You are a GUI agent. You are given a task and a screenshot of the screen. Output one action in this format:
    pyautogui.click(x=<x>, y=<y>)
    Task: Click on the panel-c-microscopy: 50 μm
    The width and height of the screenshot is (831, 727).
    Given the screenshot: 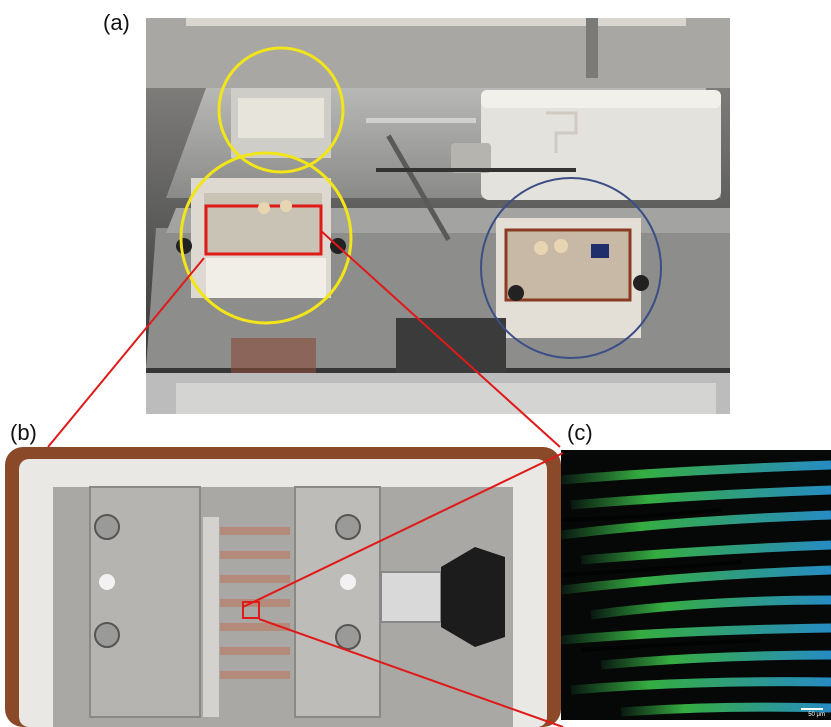 What is the action you would take?
    pyautogui.click(x=696, y=585)
    